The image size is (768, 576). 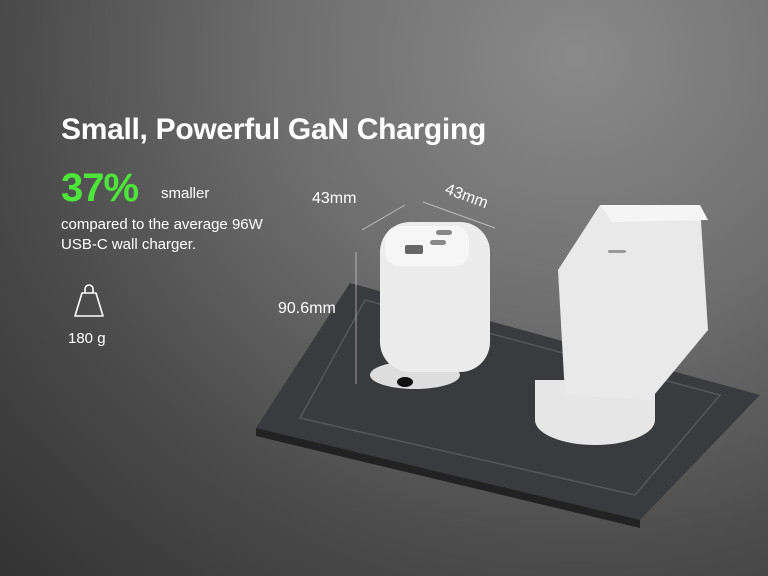 I want to click on large-charger, so click(x=633, y=302).